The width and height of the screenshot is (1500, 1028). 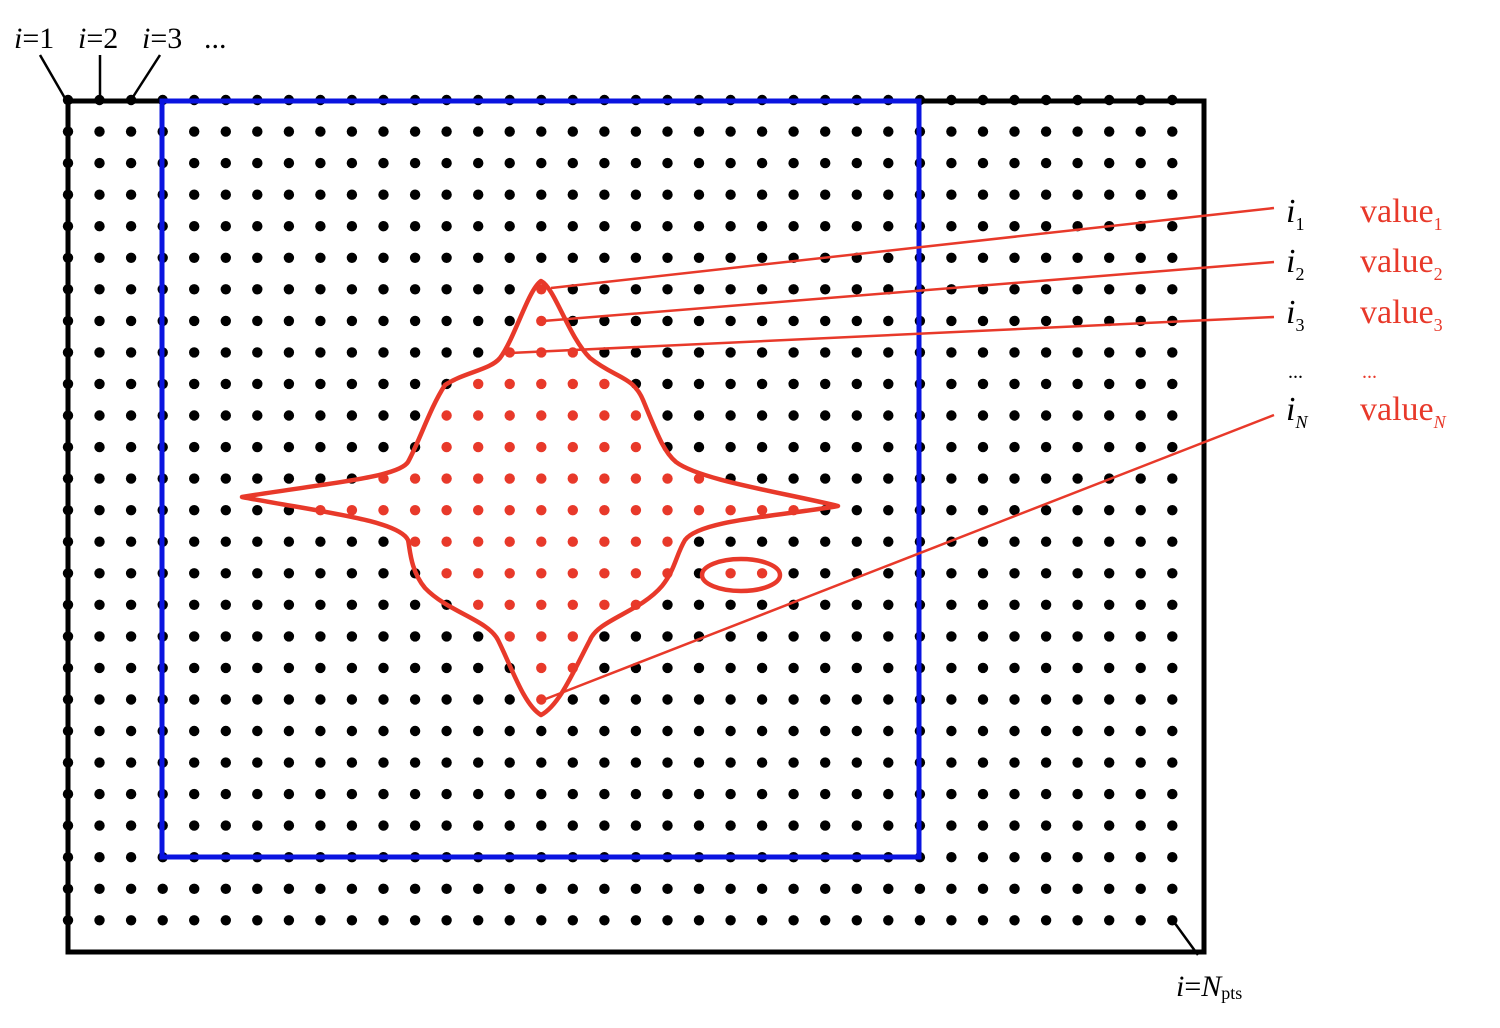 What do you see at coordinates (34, 38) in the screenshot?
I see `label-i-equals-1: i=1` at bounding box center [34, 38].